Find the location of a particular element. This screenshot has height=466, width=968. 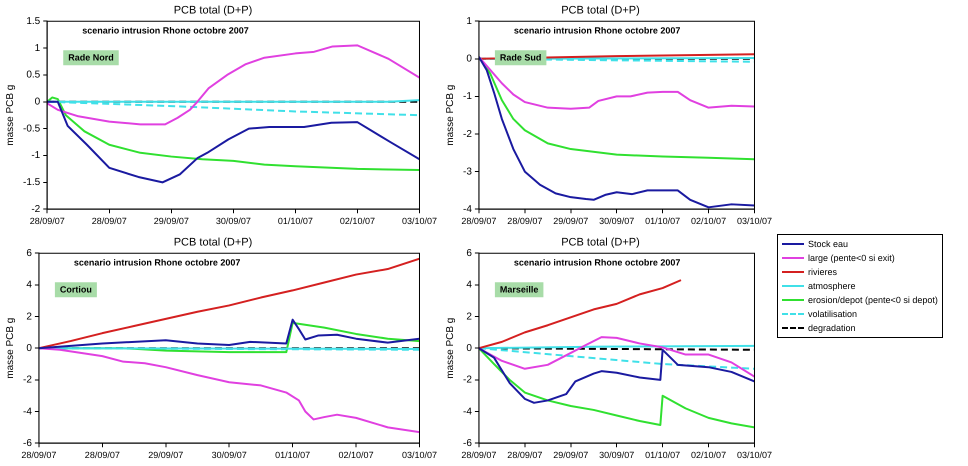

annotation: Cortiou is located at coordinates (76, 289).